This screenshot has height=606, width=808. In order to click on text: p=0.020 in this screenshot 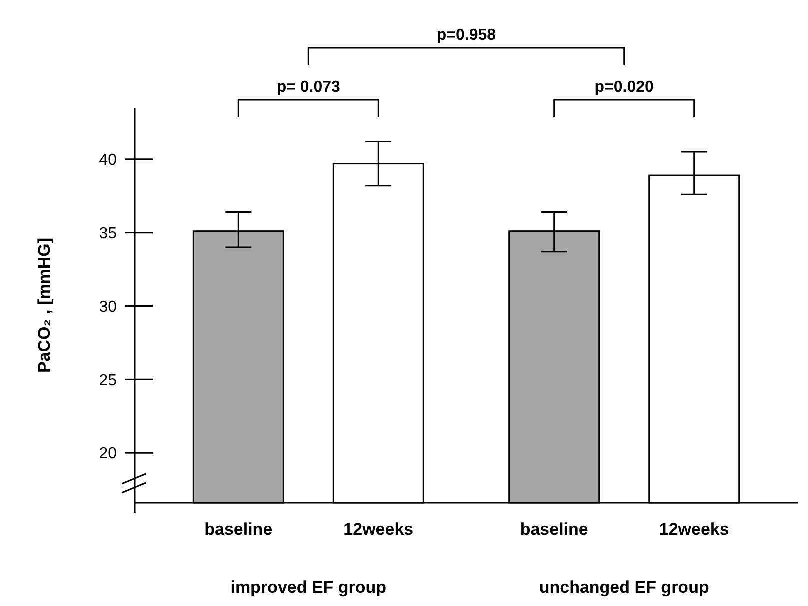, I will do `click(624, 87)`.